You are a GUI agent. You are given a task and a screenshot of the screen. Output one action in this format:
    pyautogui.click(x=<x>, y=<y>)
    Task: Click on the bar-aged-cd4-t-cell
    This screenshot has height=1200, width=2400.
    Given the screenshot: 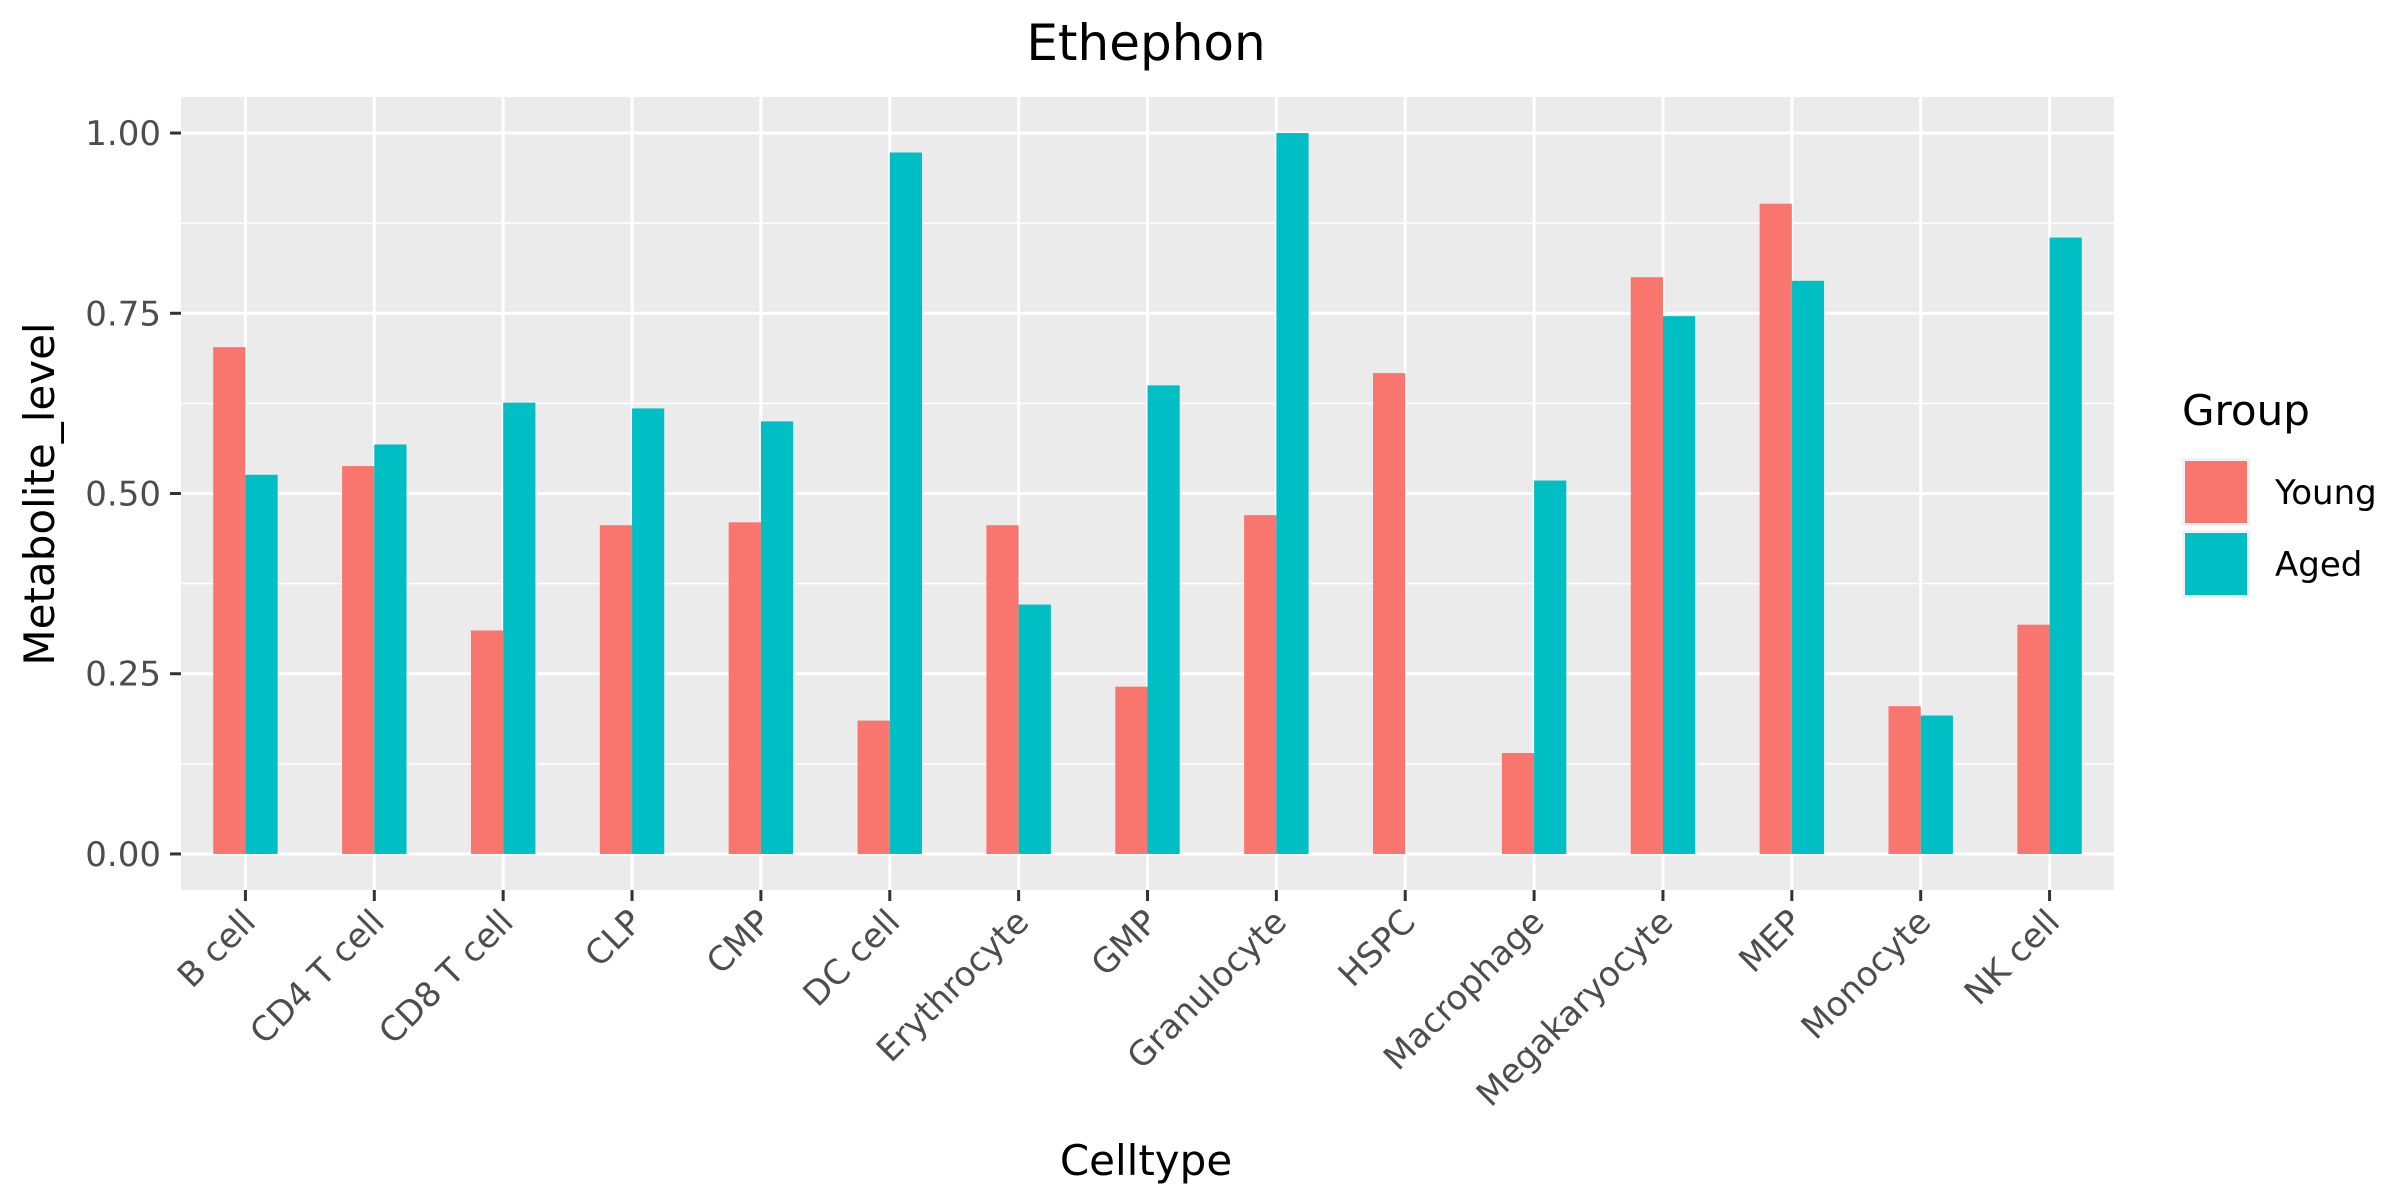 What is the action you would take?
    pyautogui.click(x=390, y=649)
    